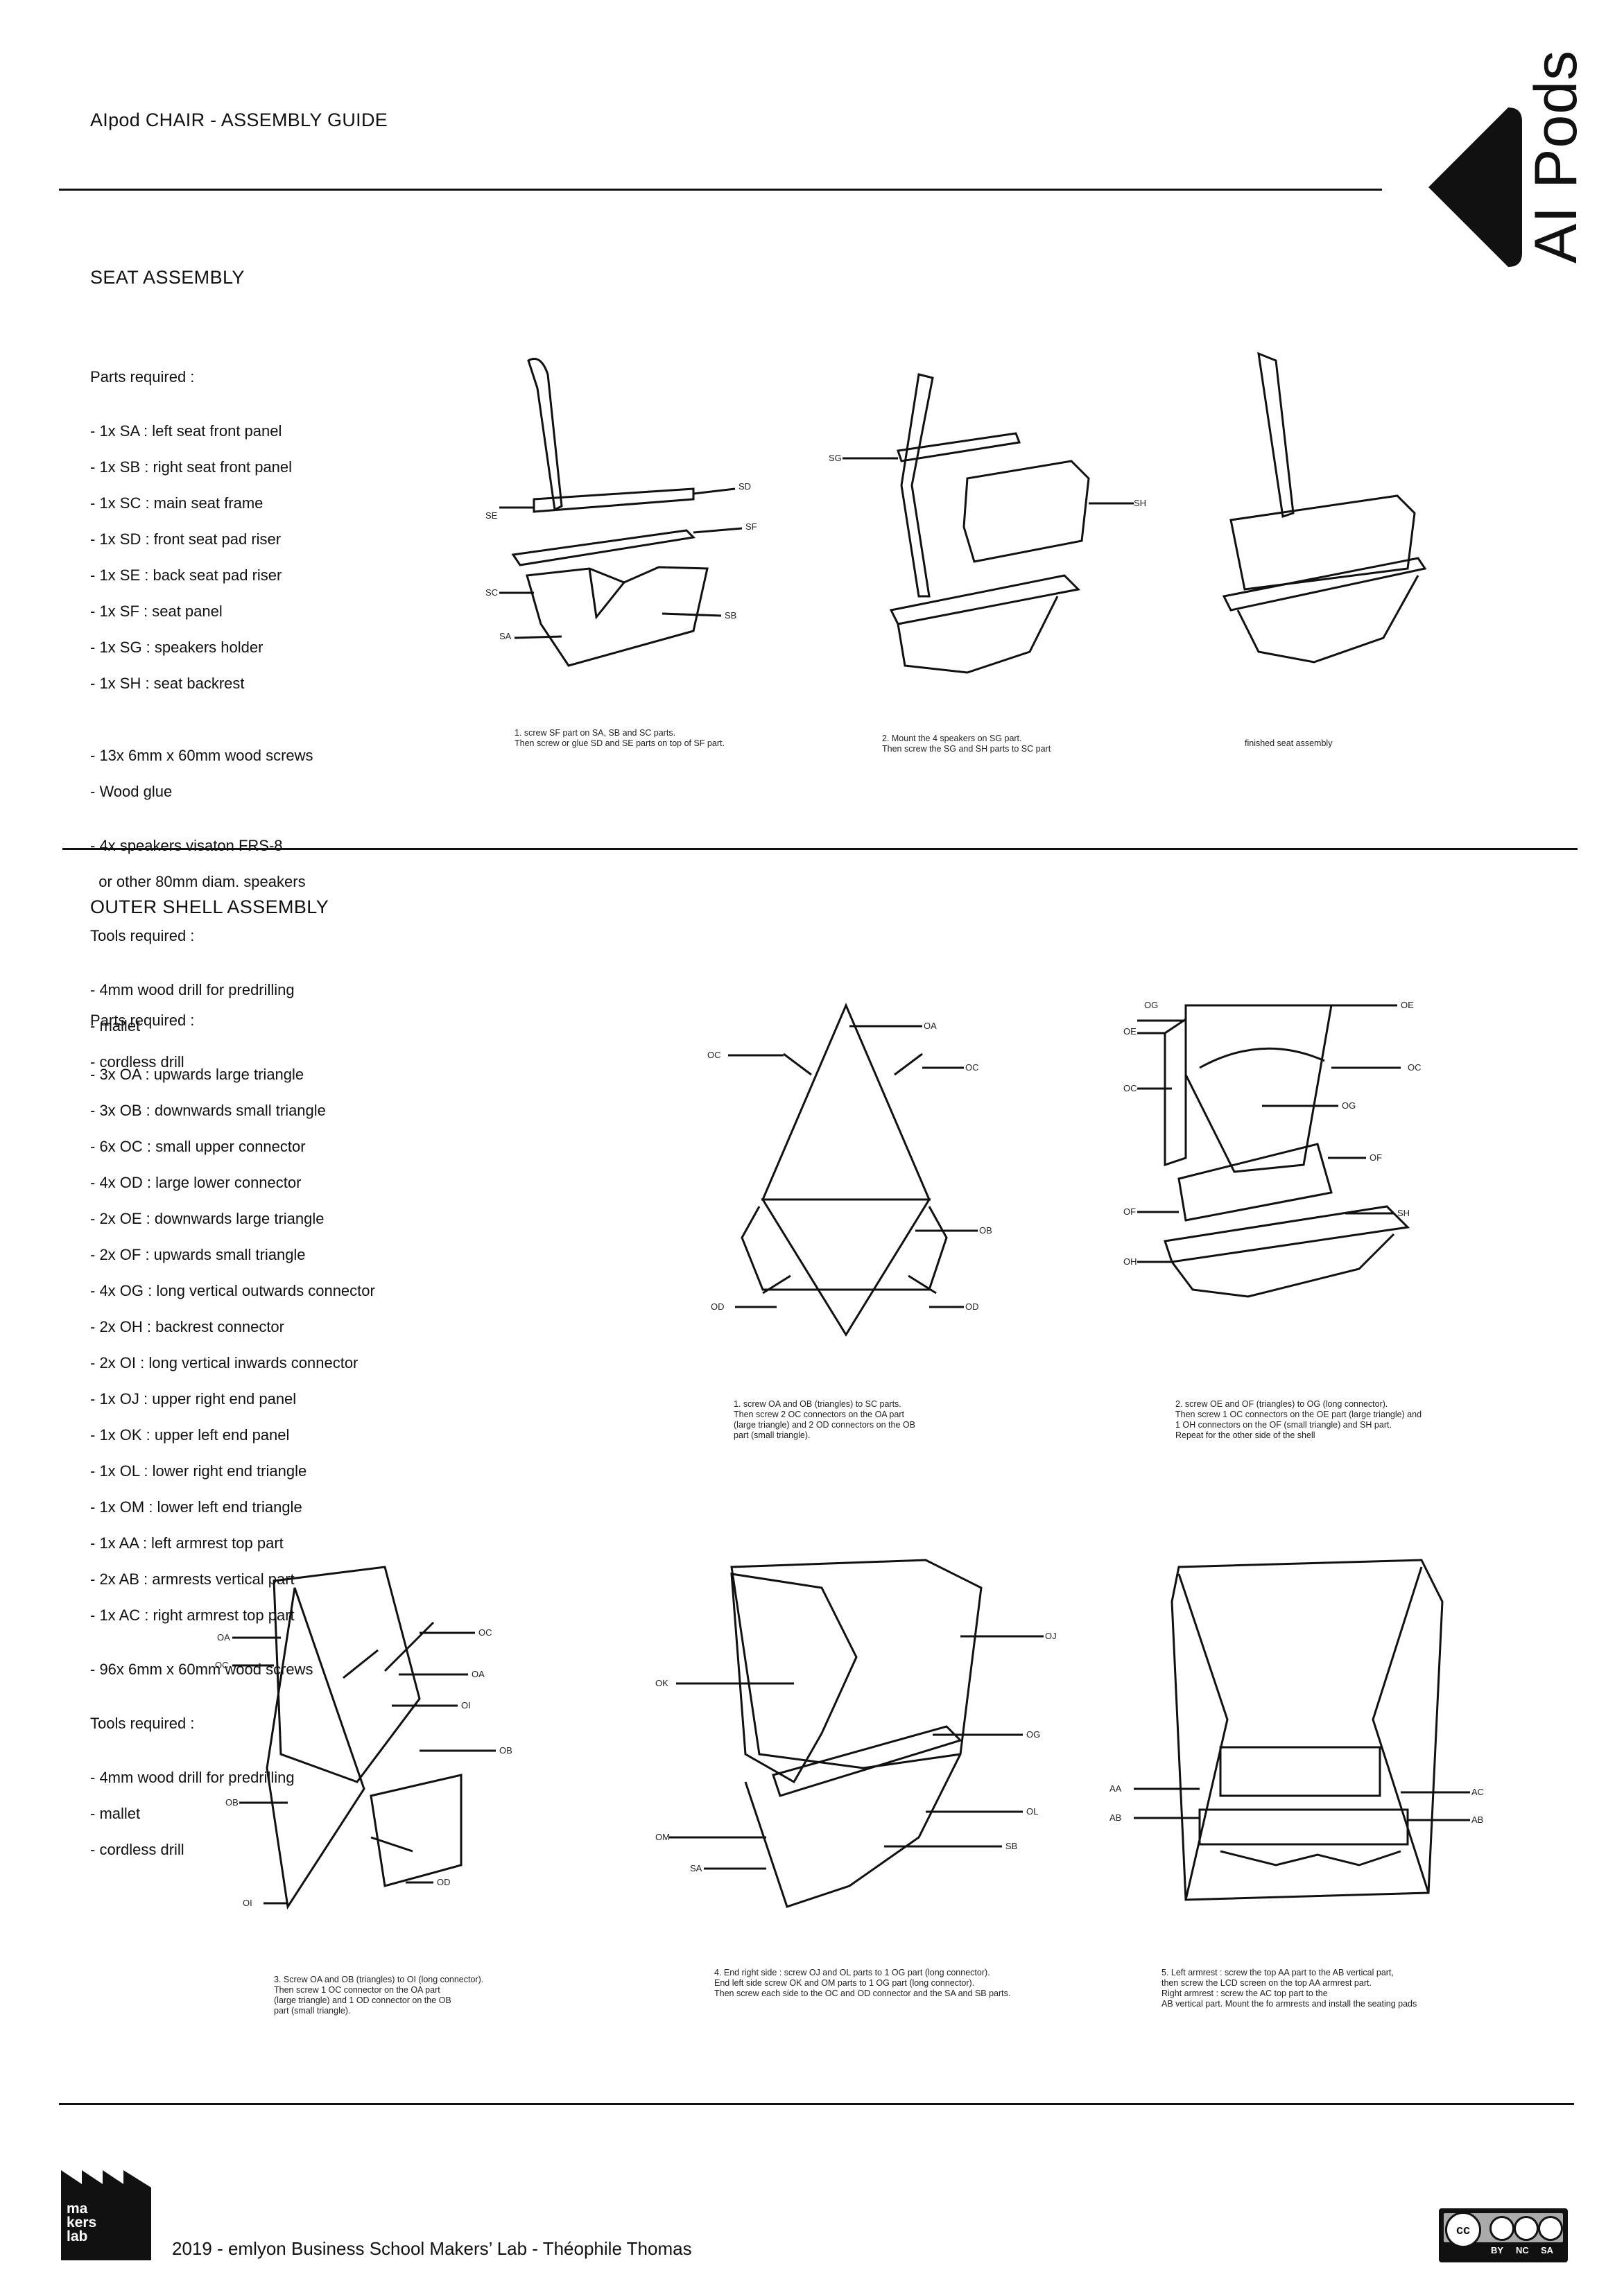  What do you see at coordinates (137, 1850) in the screenshot?
I see `shell-tool-item: - cordless drill` at bounding box center [137, 1850].